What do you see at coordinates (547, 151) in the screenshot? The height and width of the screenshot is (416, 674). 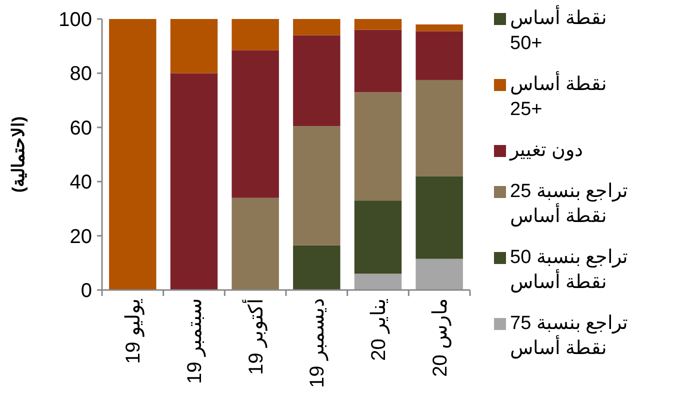 I see `legend-label: دون تغيير` at bounding box center [547, 151].